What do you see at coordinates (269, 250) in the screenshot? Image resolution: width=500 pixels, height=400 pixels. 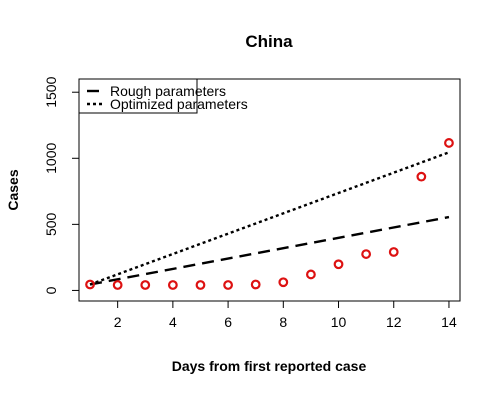 I see `rough-parameters-line` at bounding box center [269, 250].